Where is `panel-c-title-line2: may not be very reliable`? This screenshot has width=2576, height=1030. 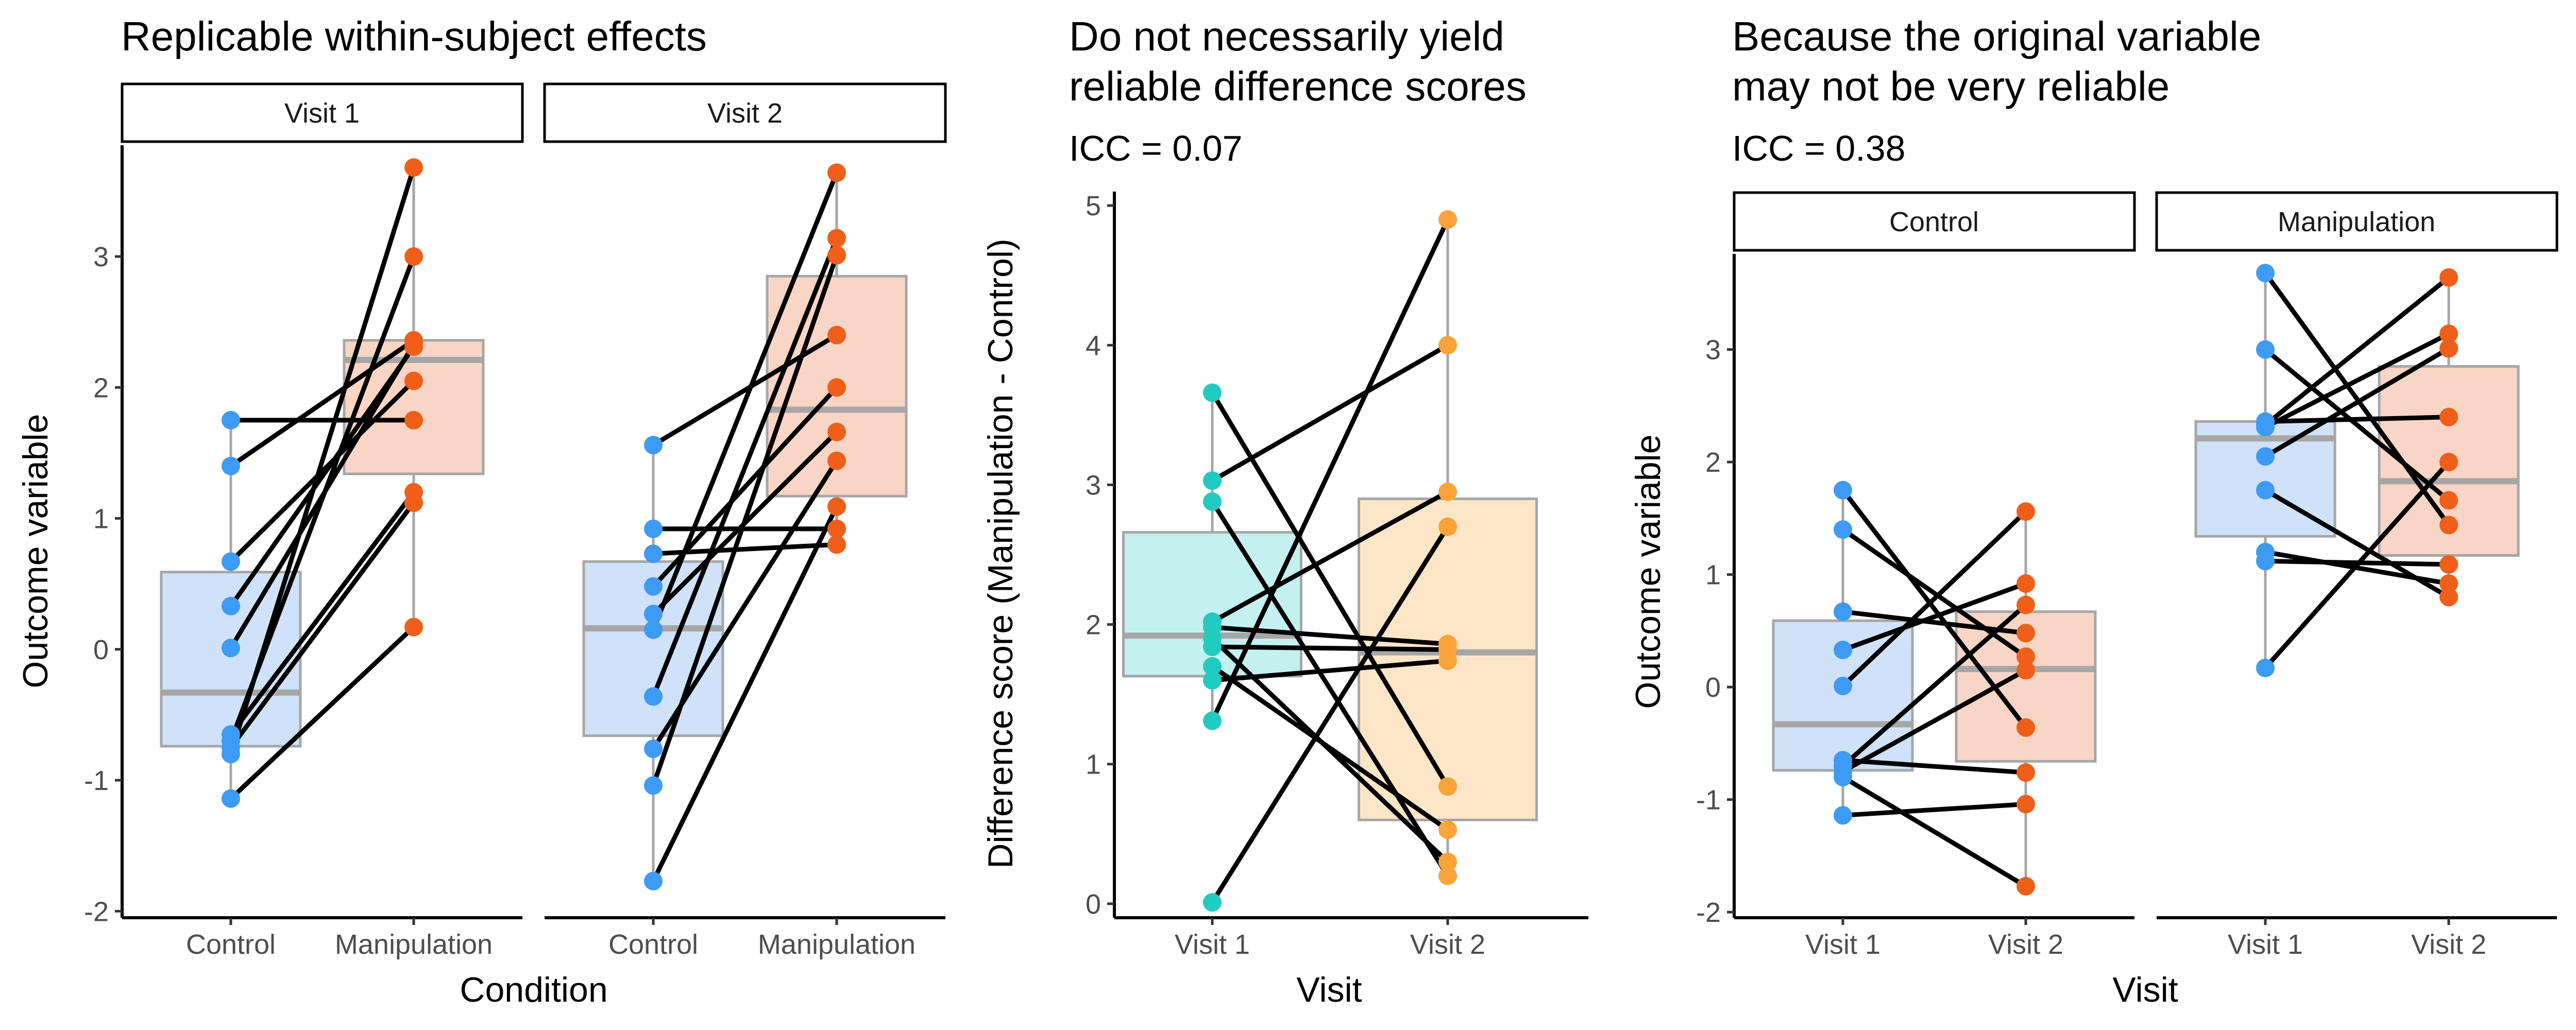
panel-c-title-line2: may not be very reliable is located at coordinates (1951, 86).